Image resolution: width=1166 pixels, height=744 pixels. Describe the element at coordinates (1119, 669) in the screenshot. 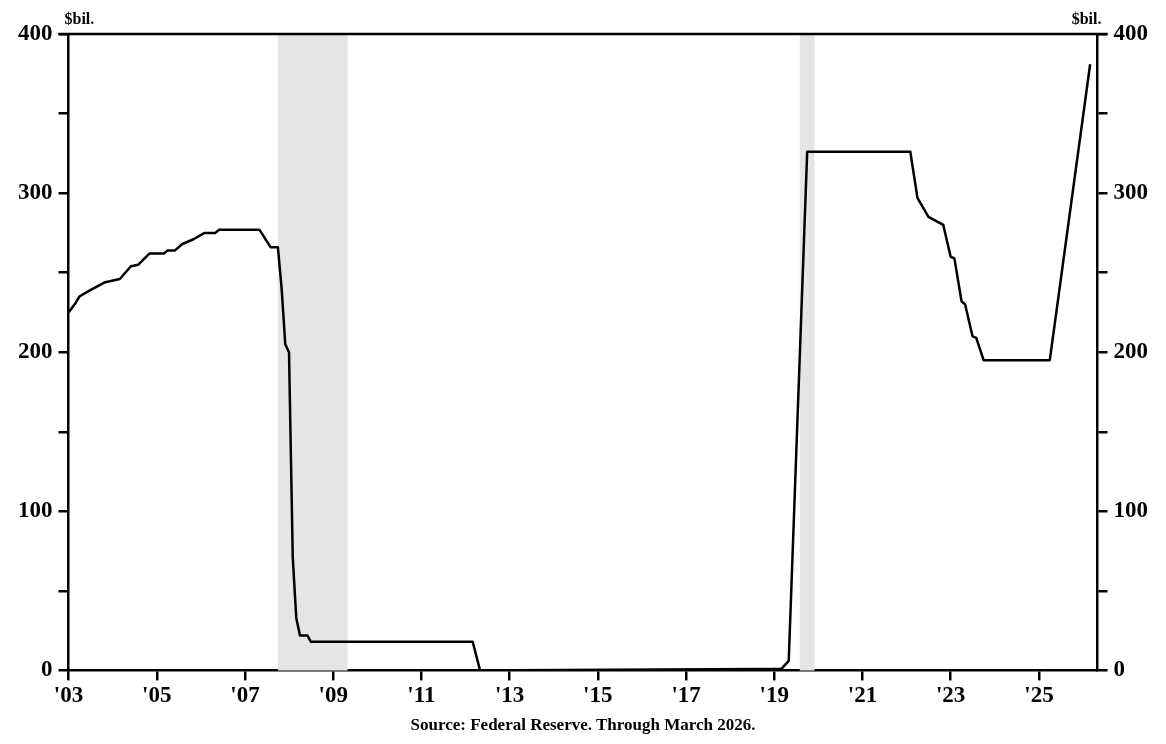

I see `y2-tick-label: 0` at that location.